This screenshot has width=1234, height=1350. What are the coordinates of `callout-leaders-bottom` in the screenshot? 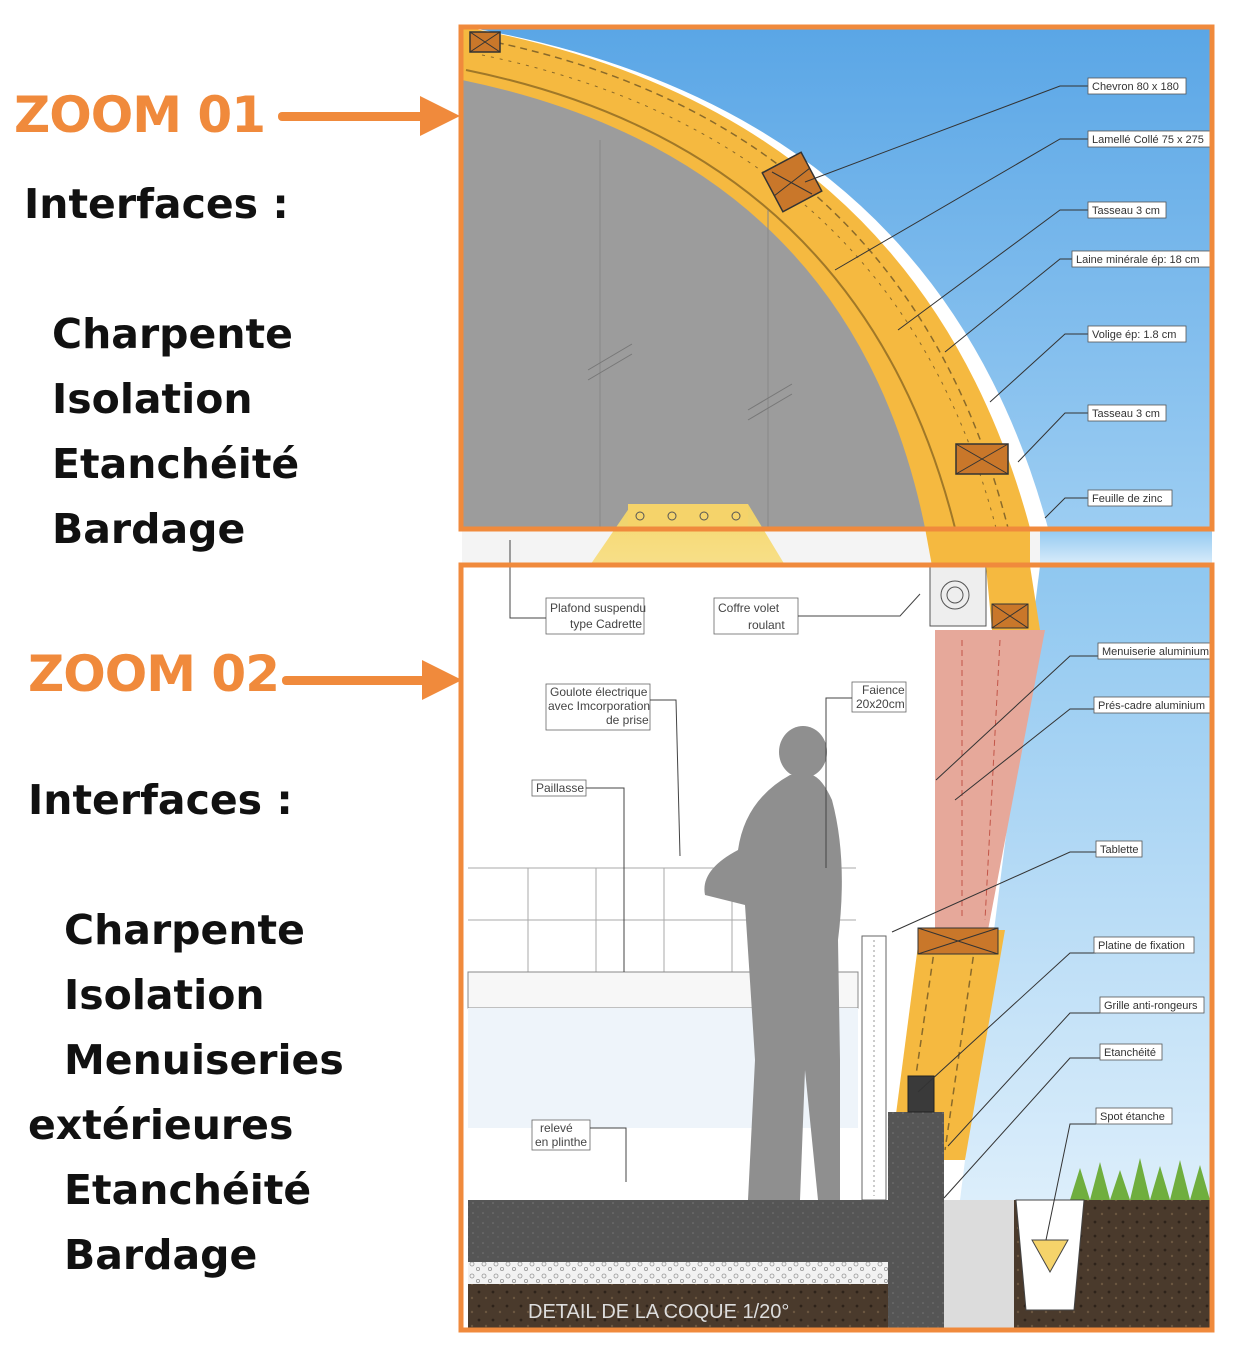 It's located at (995, 948).